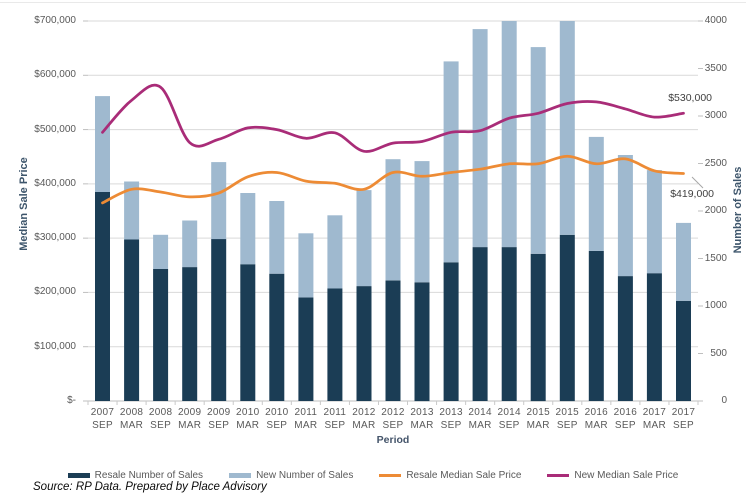 The height and width of the screenshot is (501, 746). I want to click on y-left-tick-label: $600,000, so click(55, 75).